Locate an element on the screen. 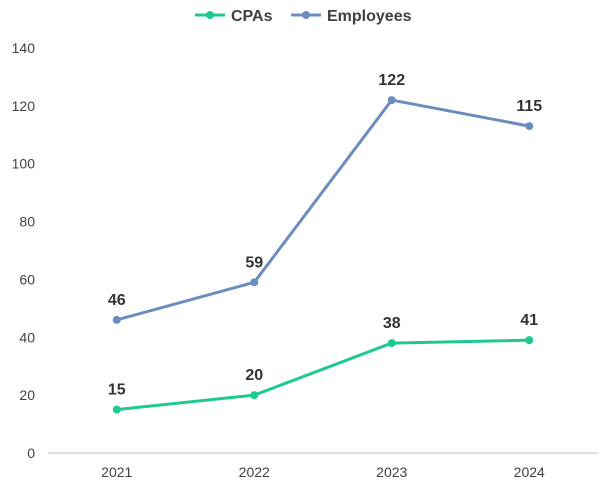 Image resolution: width=600 pixels, height=480 pixels. data-point-employees-2023 is located at coordinates (391, 100).